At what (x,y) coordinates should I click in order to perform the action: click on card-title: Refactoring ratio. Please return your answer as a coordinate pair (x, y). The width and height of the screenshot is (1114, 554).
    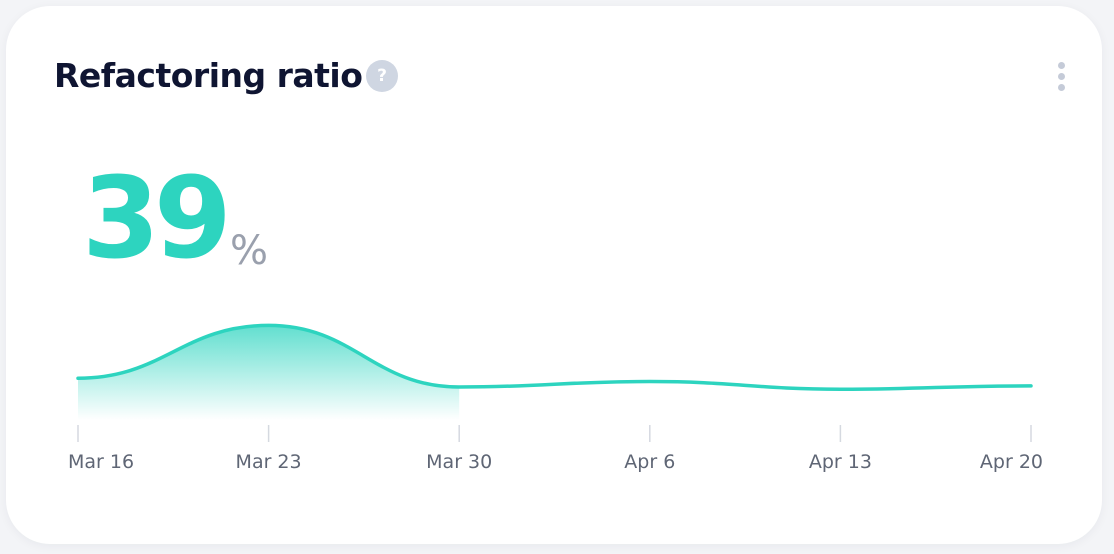
    Looking at the image, I should click on (208, 75).